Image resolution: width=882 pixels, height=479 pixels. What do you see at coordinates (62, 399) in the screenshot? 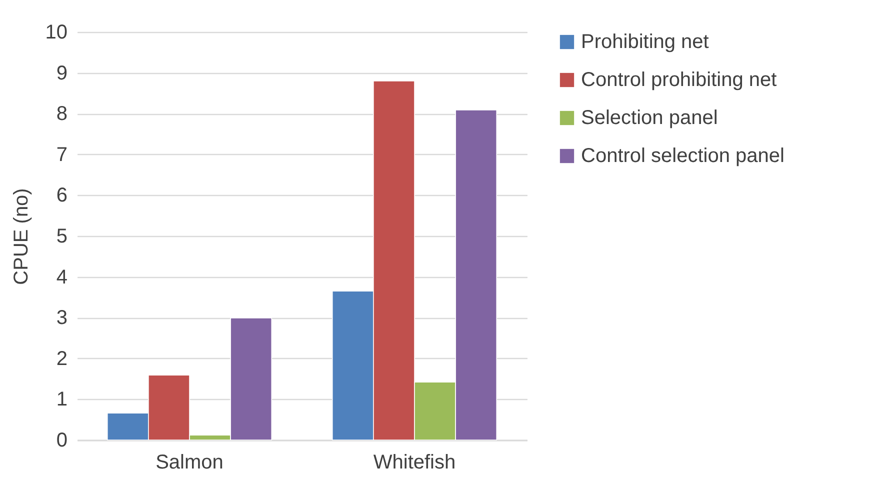
I see `y-tick-label: 1` at bounding box center [62, 399].